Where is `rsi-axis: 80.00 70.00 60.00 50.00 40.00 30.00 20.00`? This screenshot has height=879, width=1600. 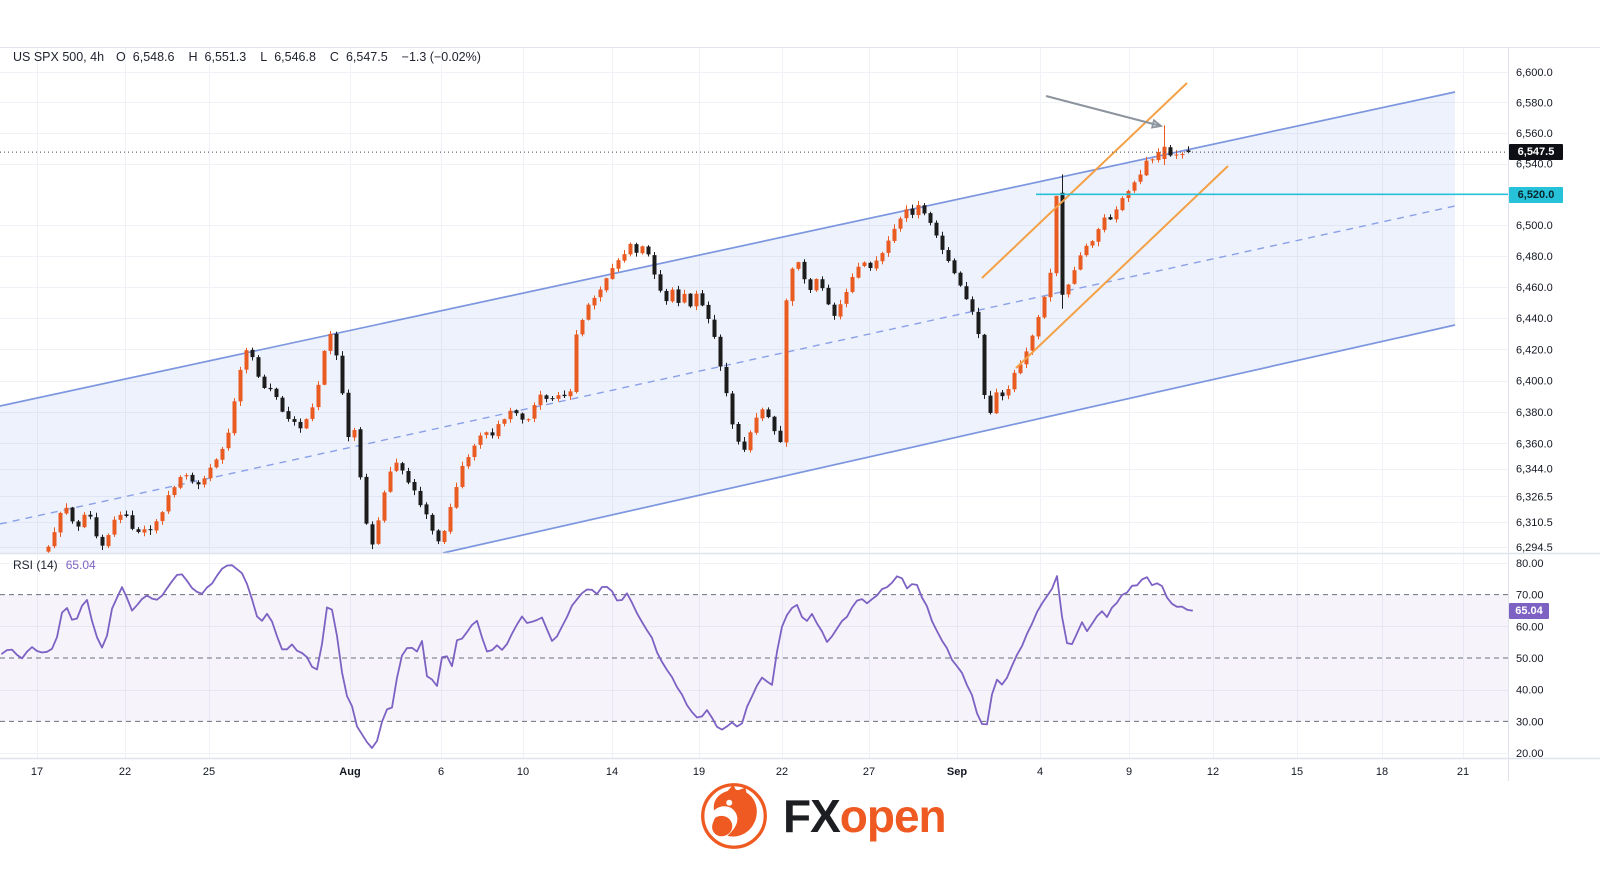 rsi-axis: 80.00 70.00 60.00 50.00 40.00 30.00 20.00 is located at coordinates (1530, 659).